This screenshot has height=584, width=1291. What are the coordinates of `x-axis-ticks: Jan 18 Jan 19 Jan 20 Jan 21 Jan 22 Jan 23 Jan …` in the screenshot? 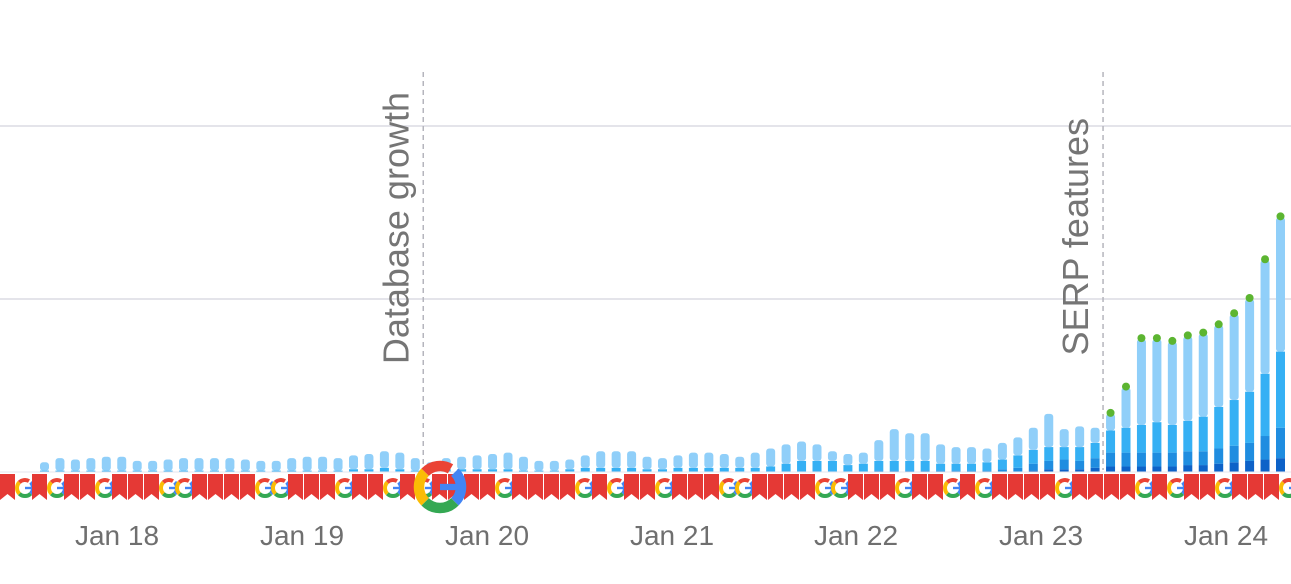 It's located at (671, 535).